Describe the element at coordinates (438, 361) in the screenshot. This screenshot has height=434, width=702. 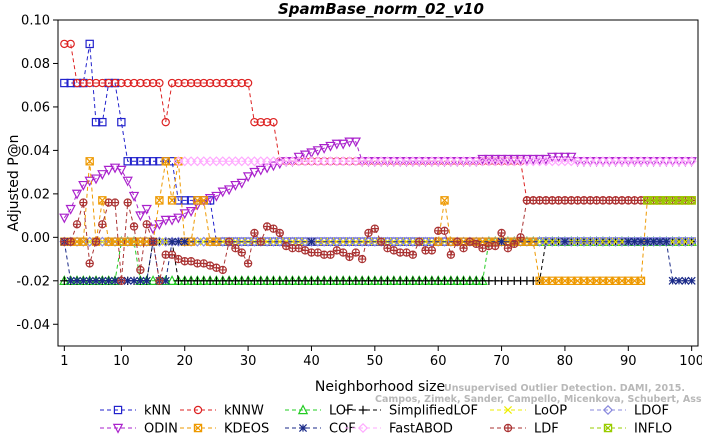
I see `x-tick-label: 60` at that location.